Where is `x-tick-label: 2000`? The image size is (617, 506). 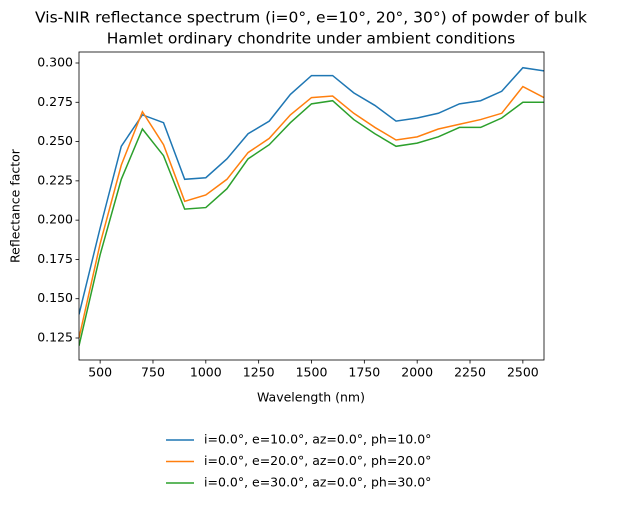 x-tick-label: 2000 is located at coordinates (417, 372).